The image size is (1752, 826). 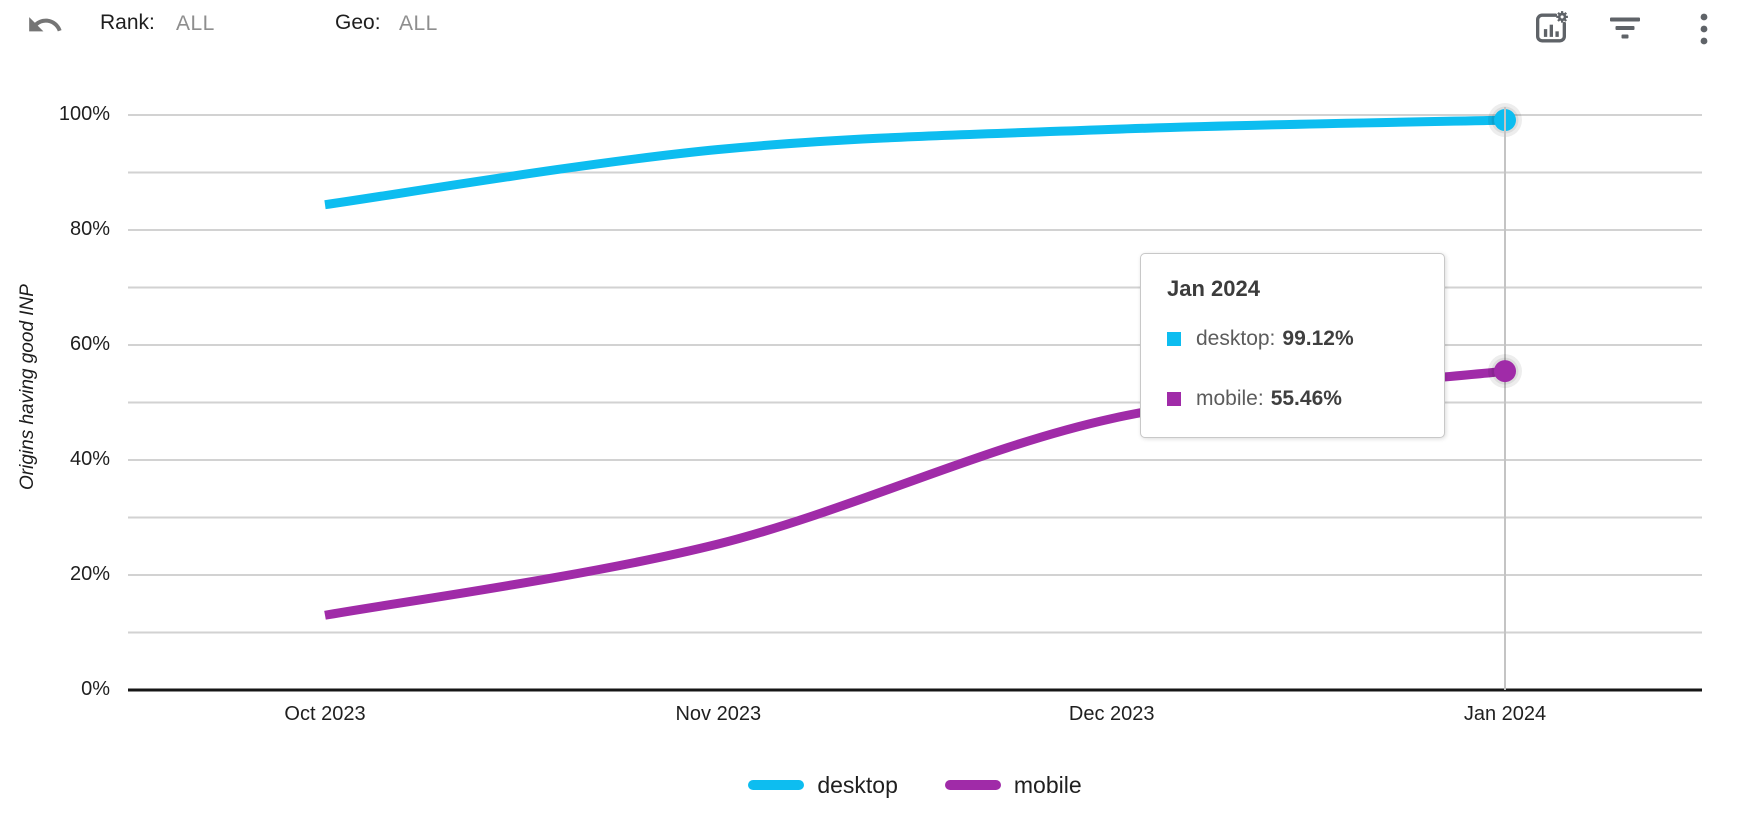 What do you see at coordinates (1306, 398) in the screenshot?
I see `tooltip-series-value: 55.46%` at bounding box center [1306, 398].